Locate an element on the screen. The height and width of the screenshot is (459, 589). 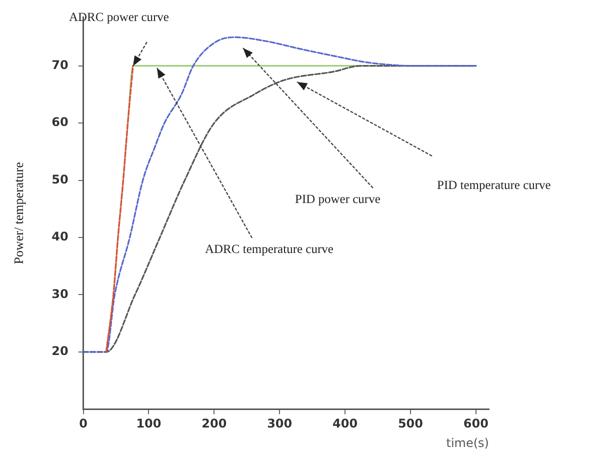
y-tick-label: 30 is located at coordinates (60, 293).